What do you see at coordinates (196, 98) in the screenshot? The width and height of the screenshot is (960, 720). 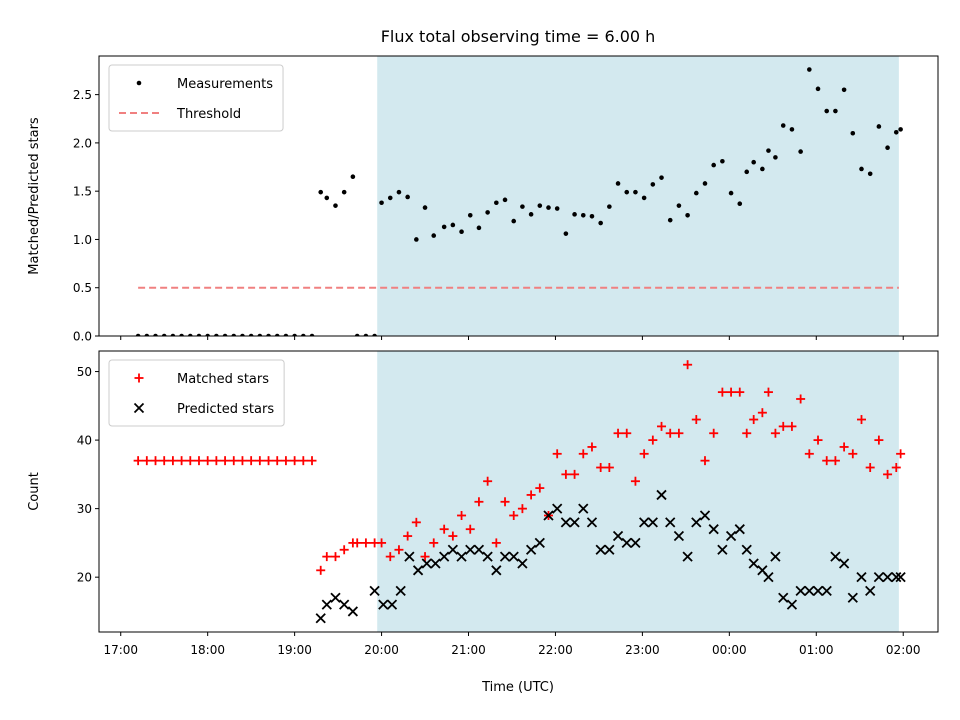 I see `legend-box` at bounding box center [196, 98].